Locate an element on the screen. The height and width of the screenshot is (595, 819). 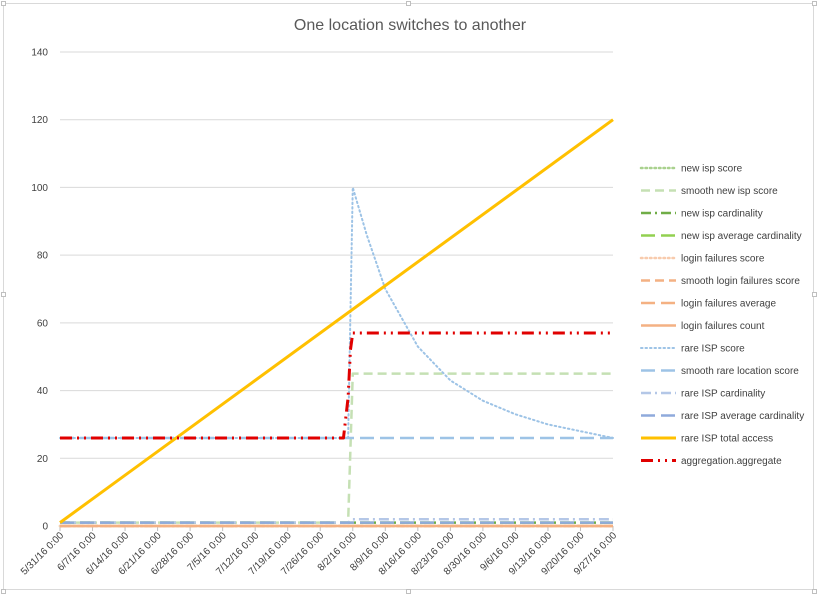
legend-label: aggregation.aggregate is located at coordinates (731, 461).